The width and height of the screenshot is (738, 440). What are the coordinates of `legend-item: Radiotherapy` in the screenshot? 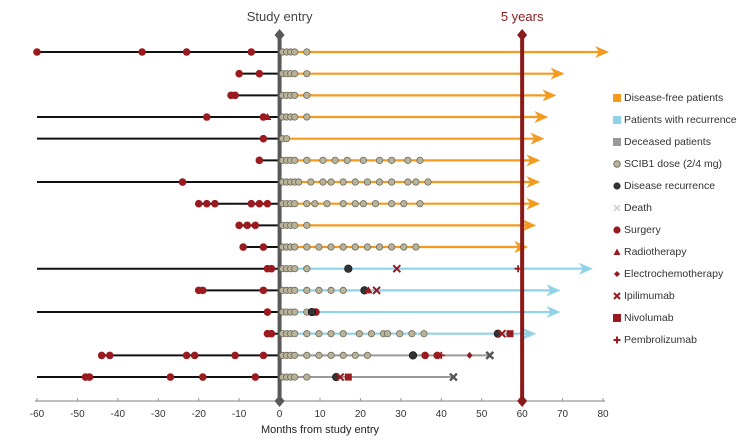 It's located at (674, 252).